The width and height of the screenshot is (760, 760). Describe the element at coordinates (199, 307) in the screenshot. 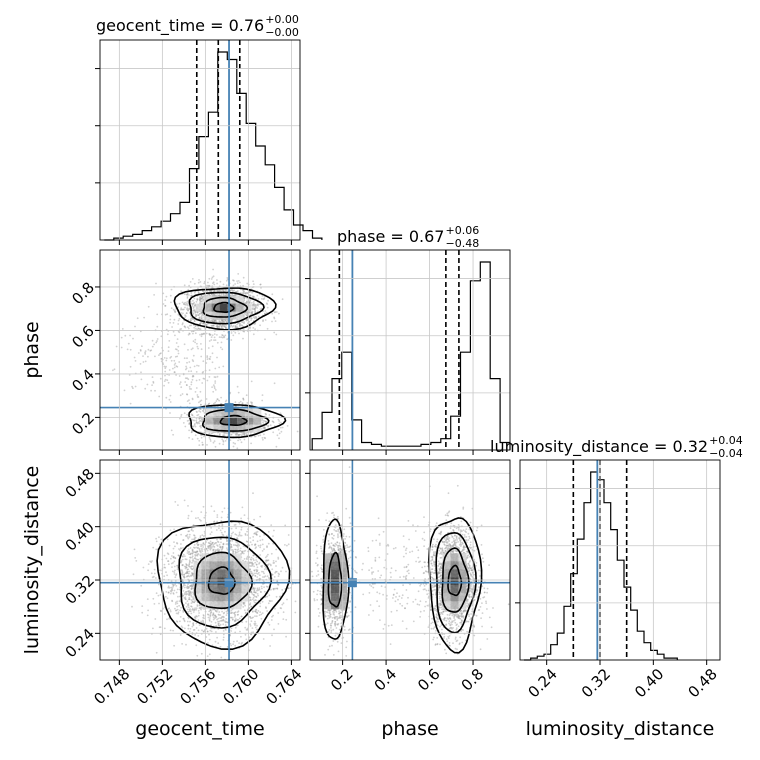

I see `density-cell` at that location.